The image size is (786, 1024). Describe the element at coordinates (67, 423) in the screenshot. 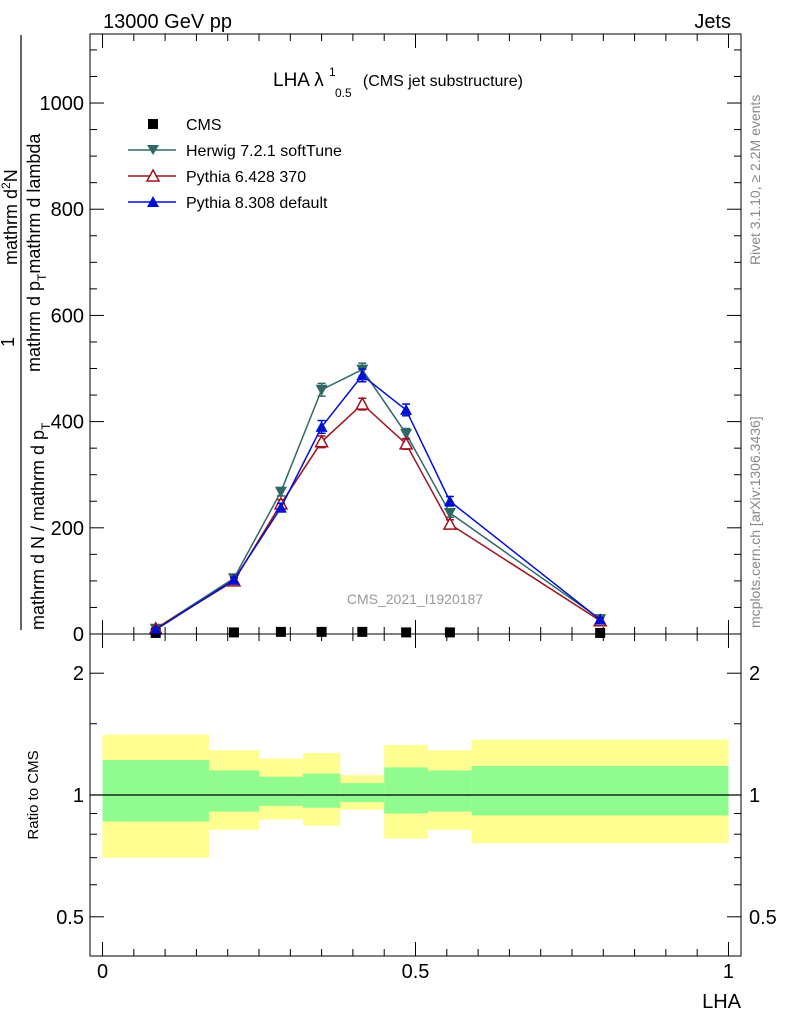

I see `main-ytick-label: 400` at that location.